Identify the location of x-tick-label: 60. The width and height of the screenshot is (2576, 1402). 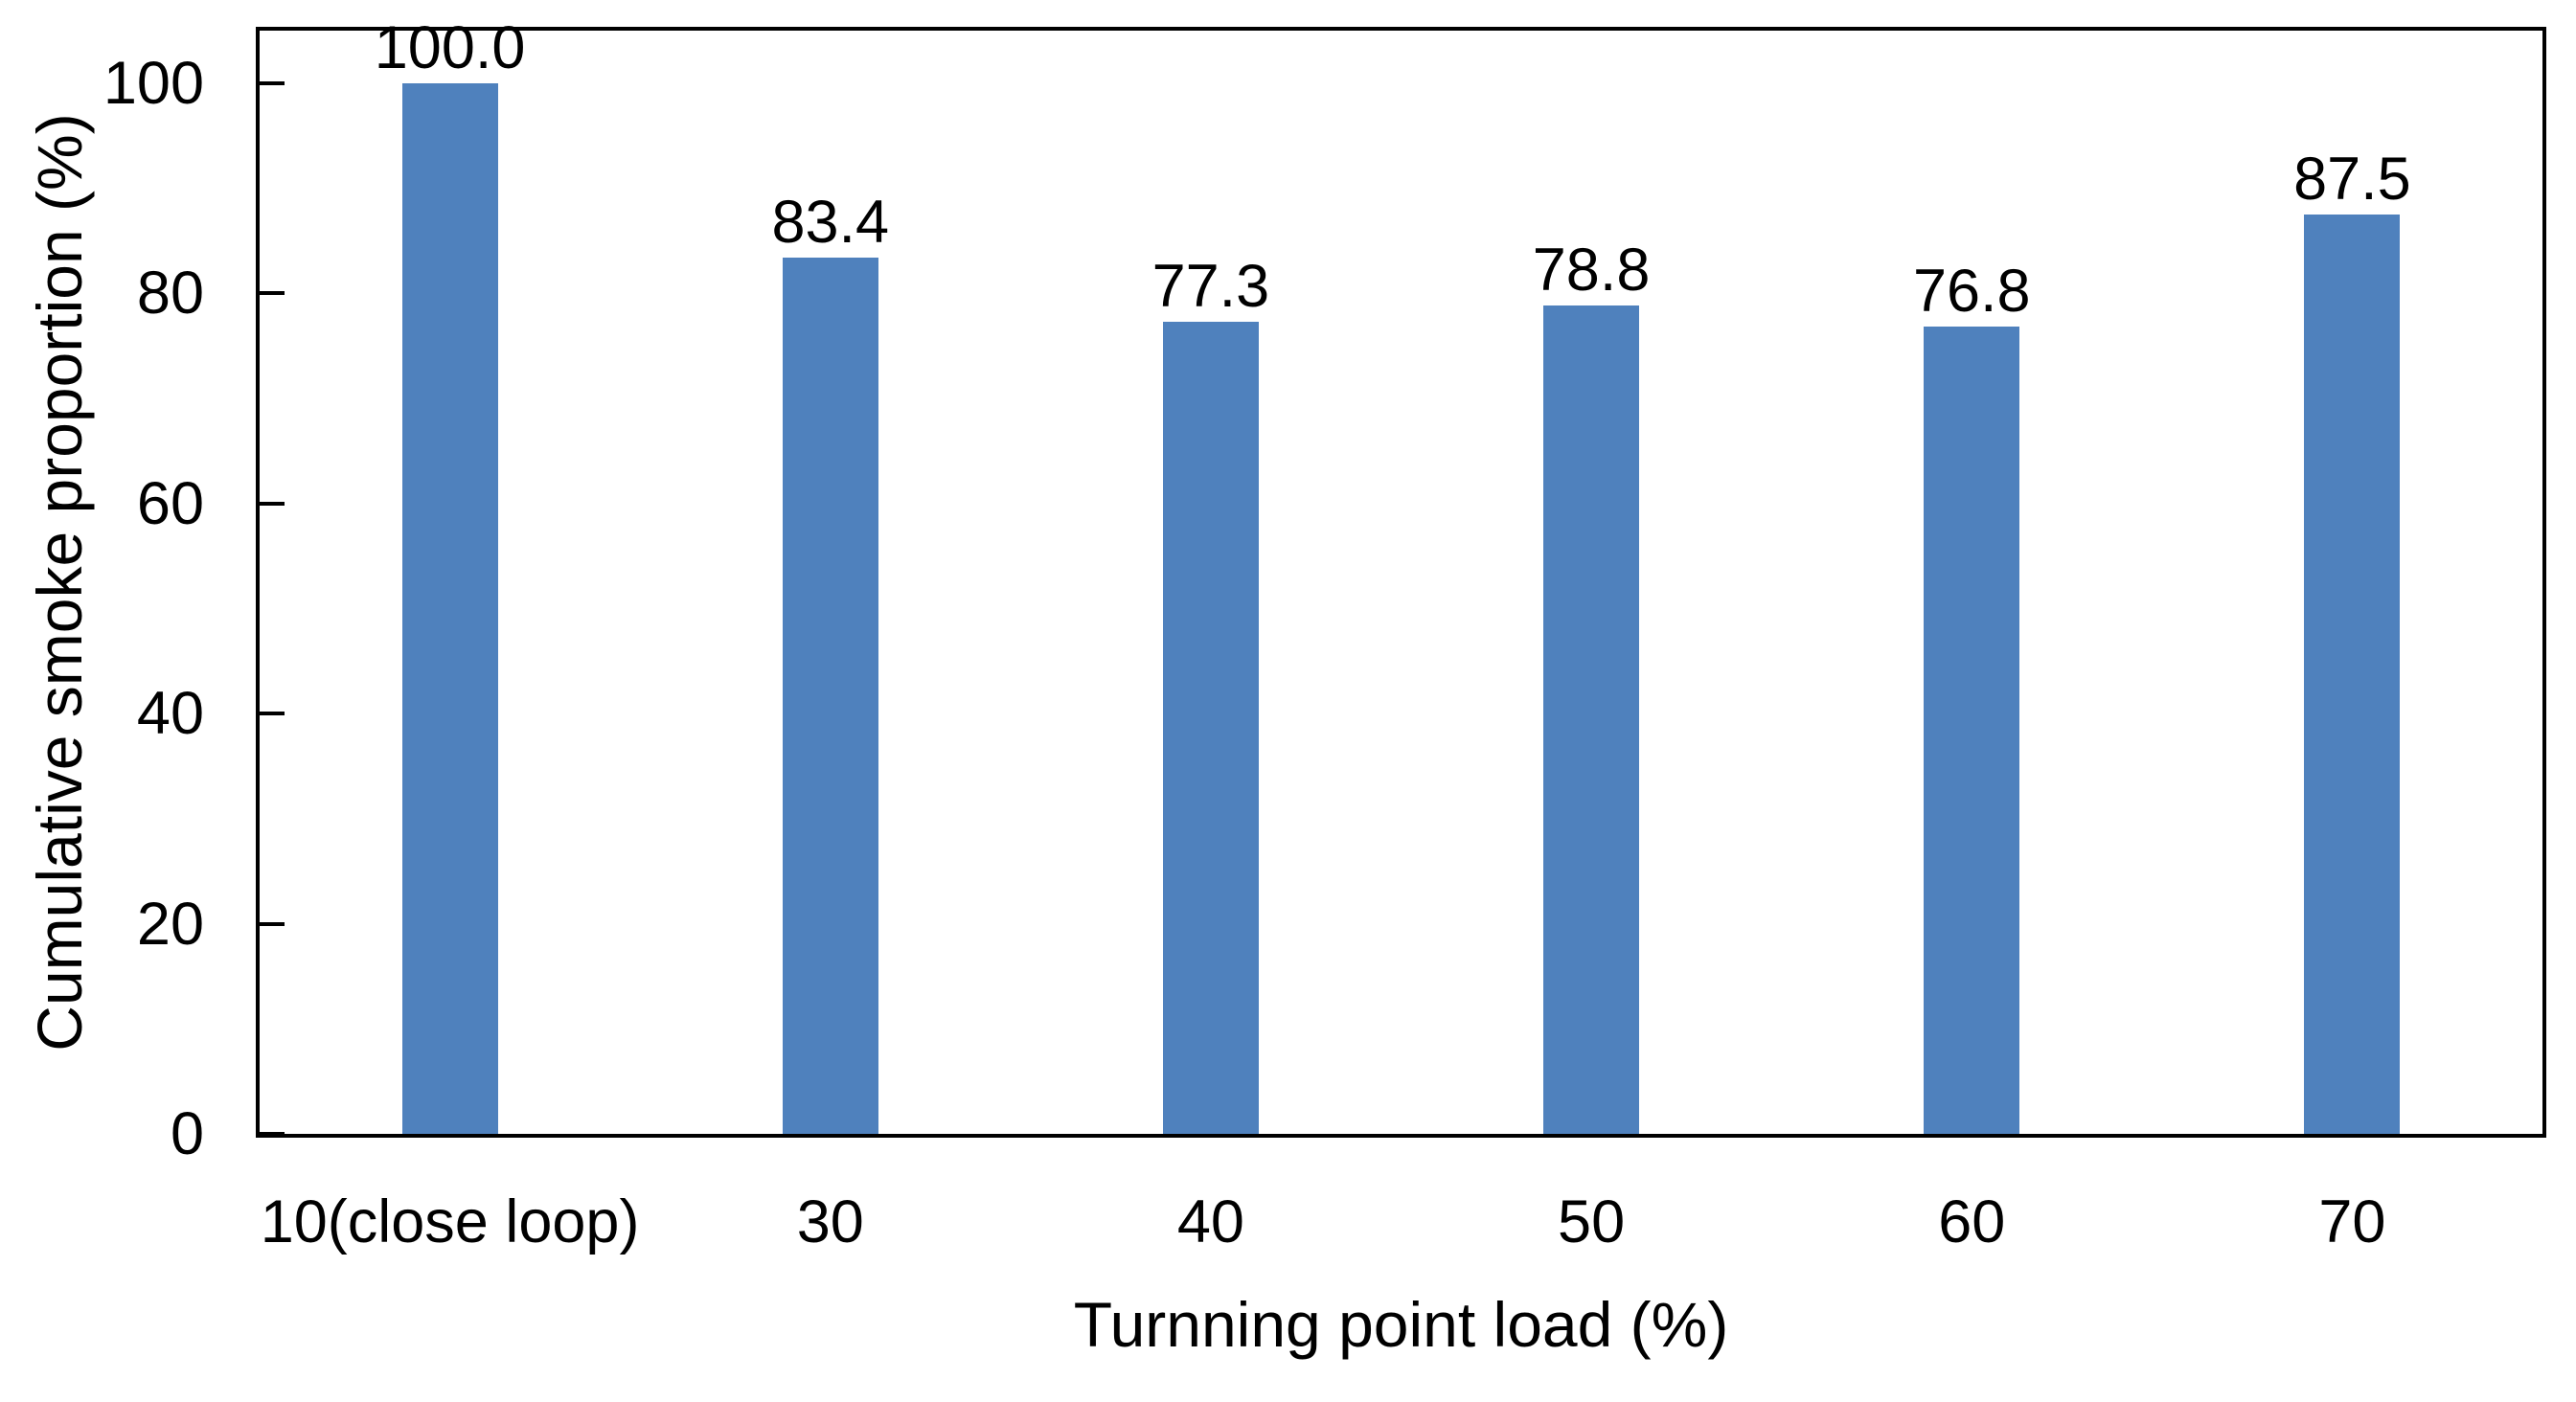
(1972, 1221).